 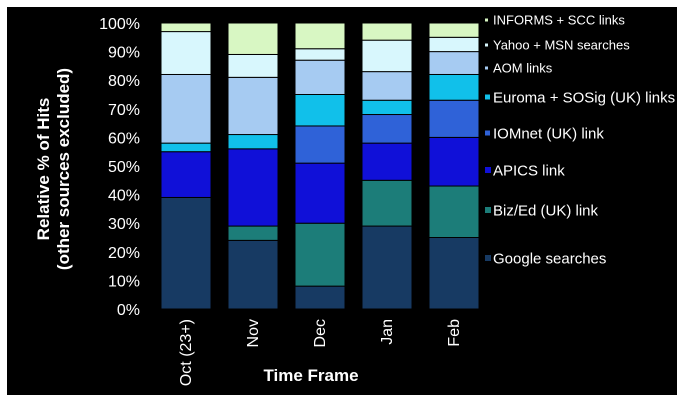 What do you see at coordinates (124, 281) in the screenshot?
I see `y-tick-label: 10%` at bounding box center [124, 281].